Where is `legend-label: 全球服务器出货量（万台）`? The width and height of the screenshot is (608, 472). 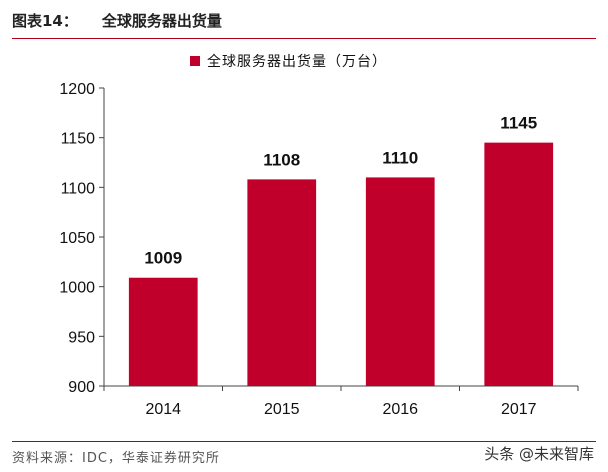 legend-label: 全球服务器出货量（万台） is located at coordinates (297, 62).